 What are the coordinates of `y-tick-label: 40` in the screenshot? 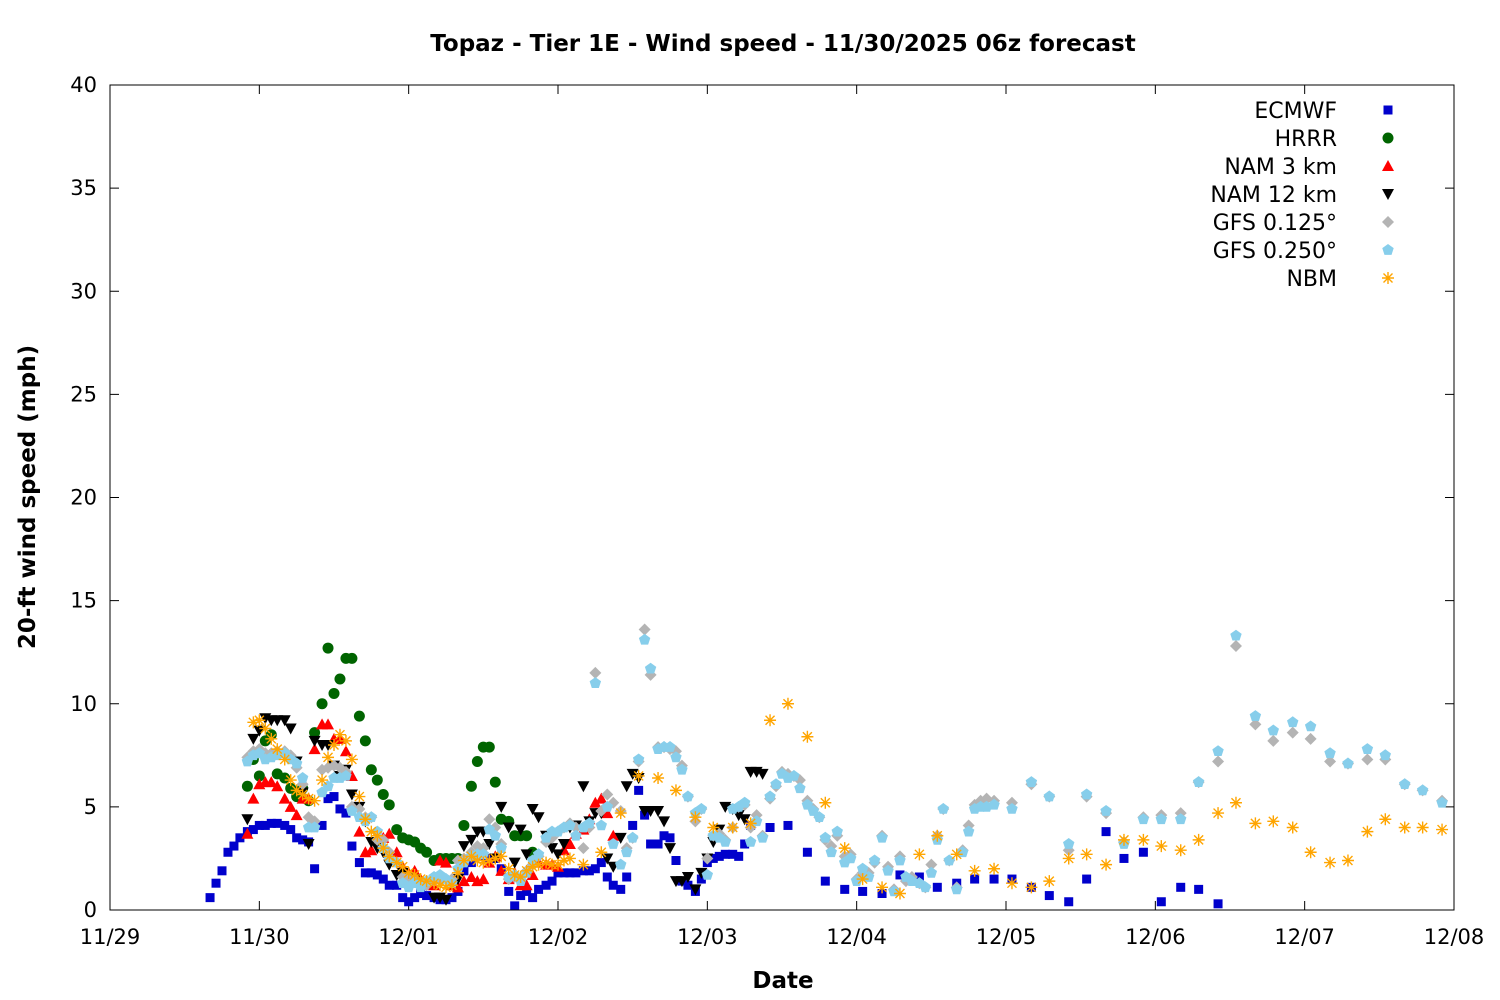 It's located at (83, 85).